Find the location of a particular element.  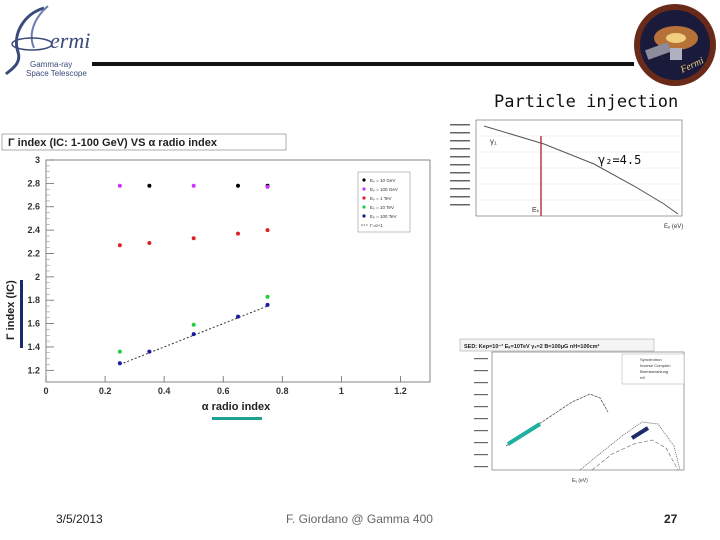

mission-badge-icon is located at coordinates (675, 45).